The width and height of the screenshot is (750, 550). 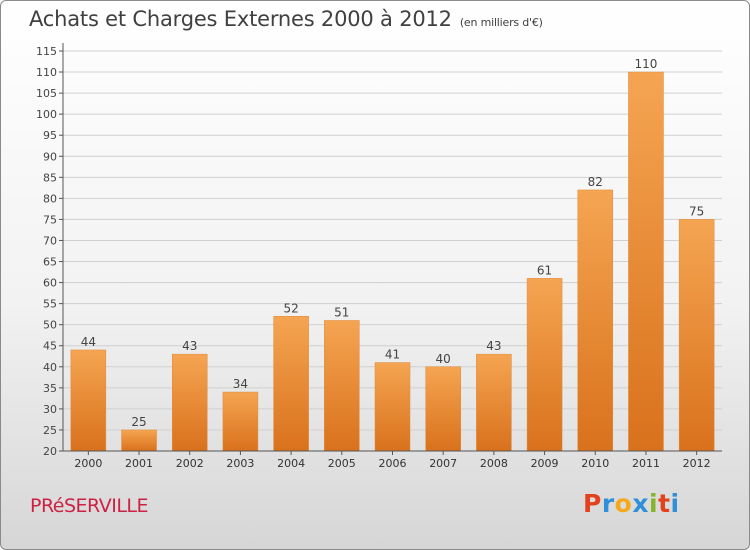 What do you see at coordinates (50, 304) in the screenshot?
I see `y-tick-label: 55` at bounding box center [50, 304].